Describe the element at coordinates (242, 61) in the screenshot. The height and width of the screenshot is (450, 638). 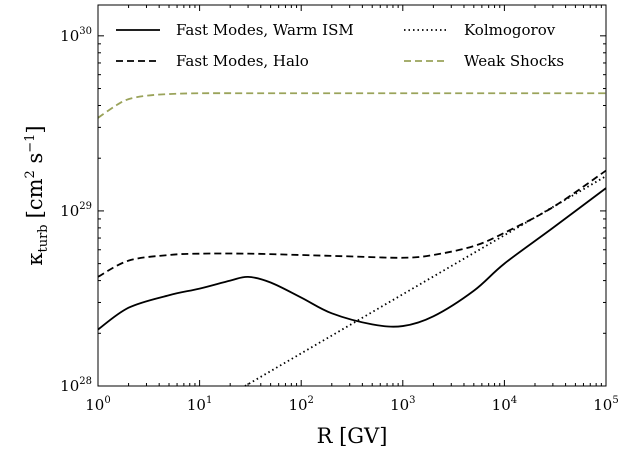
I see `legend-label: Fast Modes, Halo` at that location.